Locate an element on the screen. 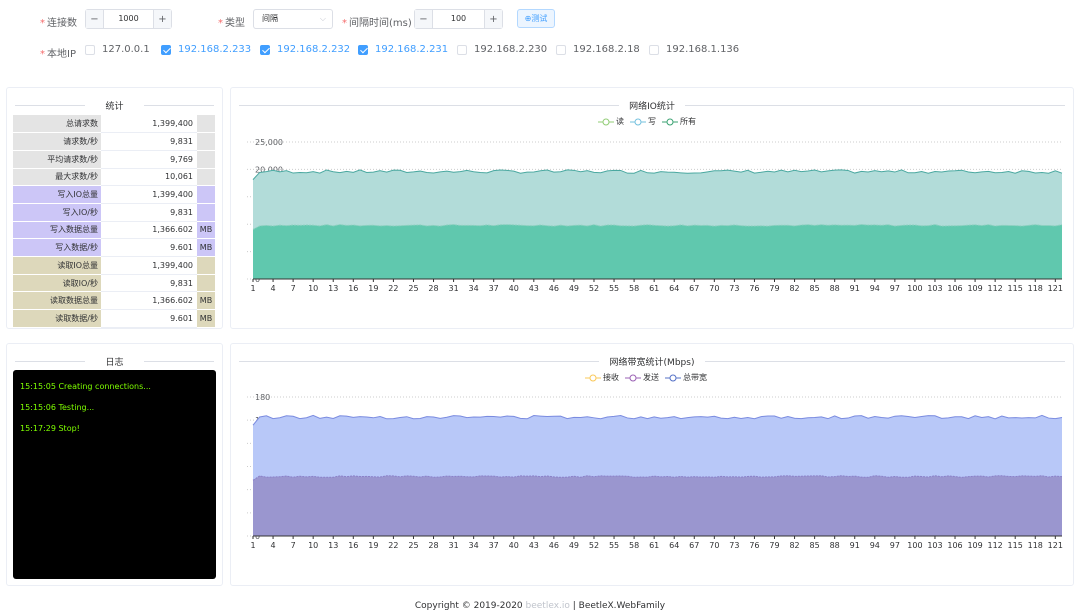 The image size is (1080, 616). stats-row: 写入数据总量 1,366.602 MB is located at coordinates (114, 230).